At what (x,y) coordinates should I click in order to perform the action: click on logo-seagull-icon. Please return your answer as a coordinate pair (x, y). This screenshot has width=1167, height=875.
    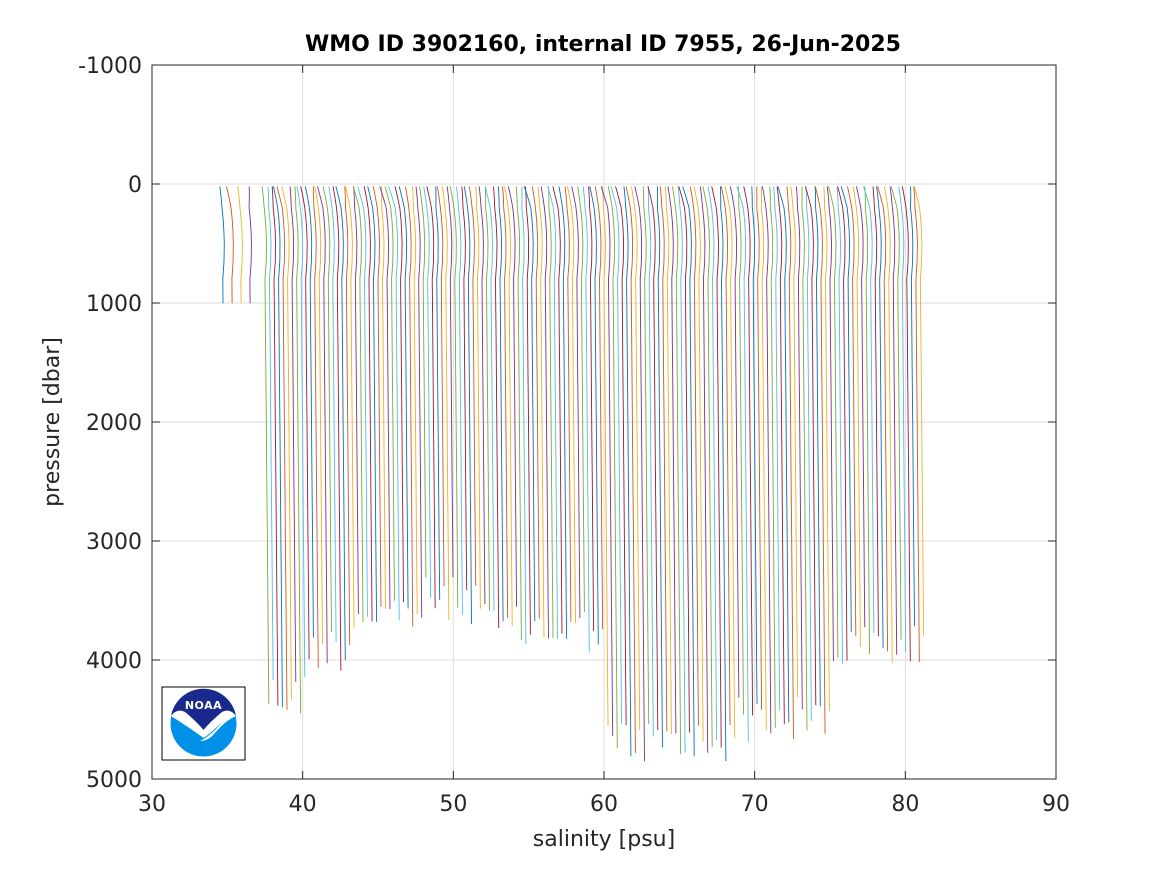
    Looking at the image, I should click on (203, 725).